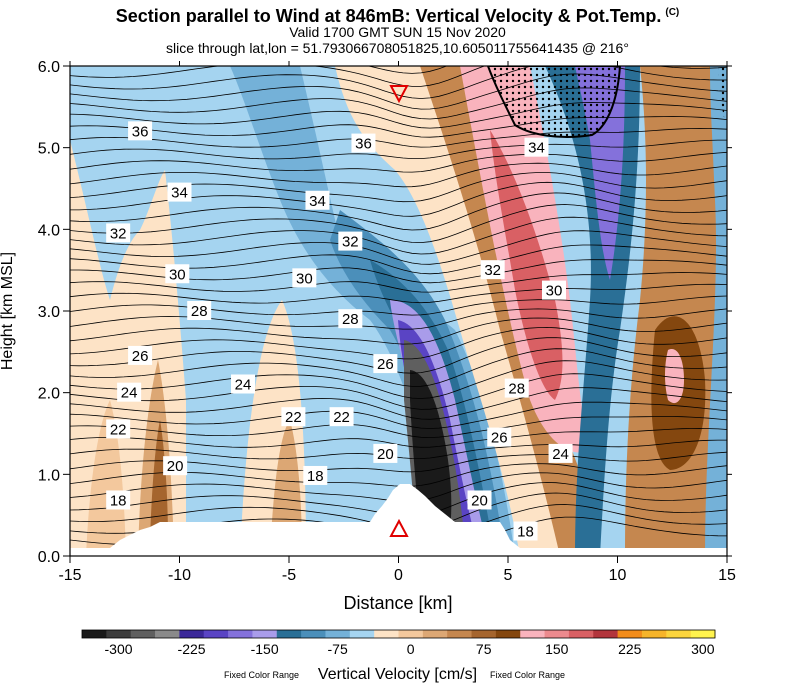  I want to click on colorbar: -300 -225 -150 -75 0 75 150 225 300, so click(398, 643).